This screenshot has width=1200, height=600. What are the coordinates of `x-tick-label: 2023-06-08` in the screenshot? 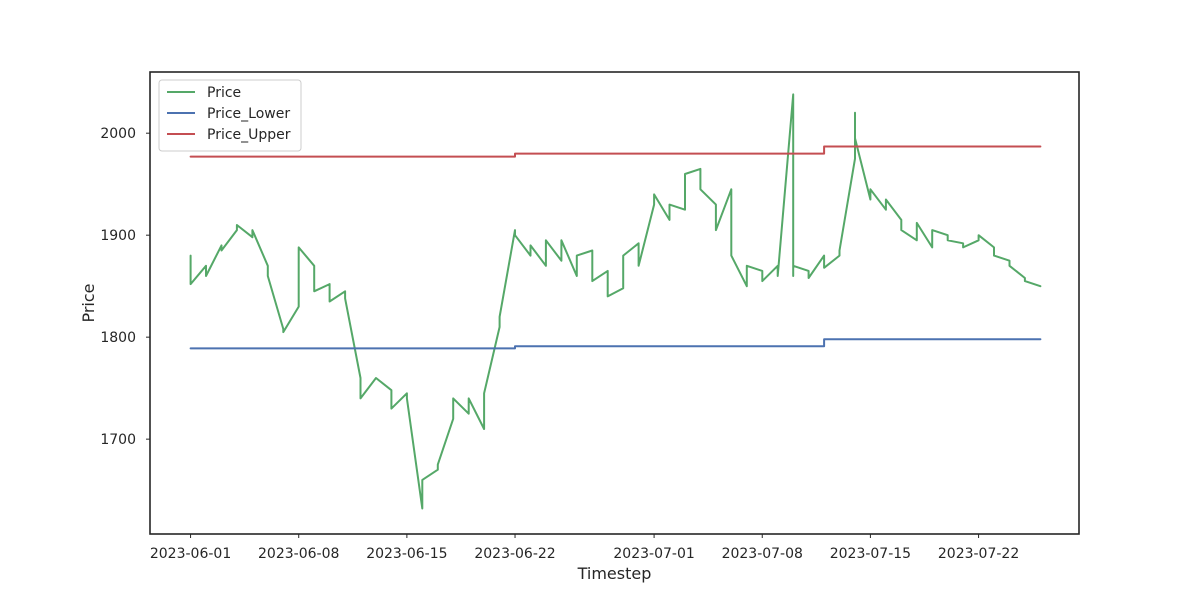 It's located at (298, 554).